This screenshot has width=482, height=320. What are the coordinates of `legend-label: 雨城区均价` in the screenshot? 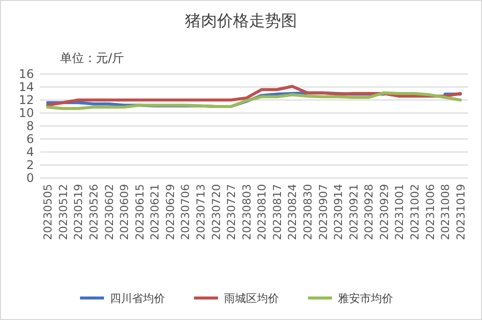 It's located at (251, 298).